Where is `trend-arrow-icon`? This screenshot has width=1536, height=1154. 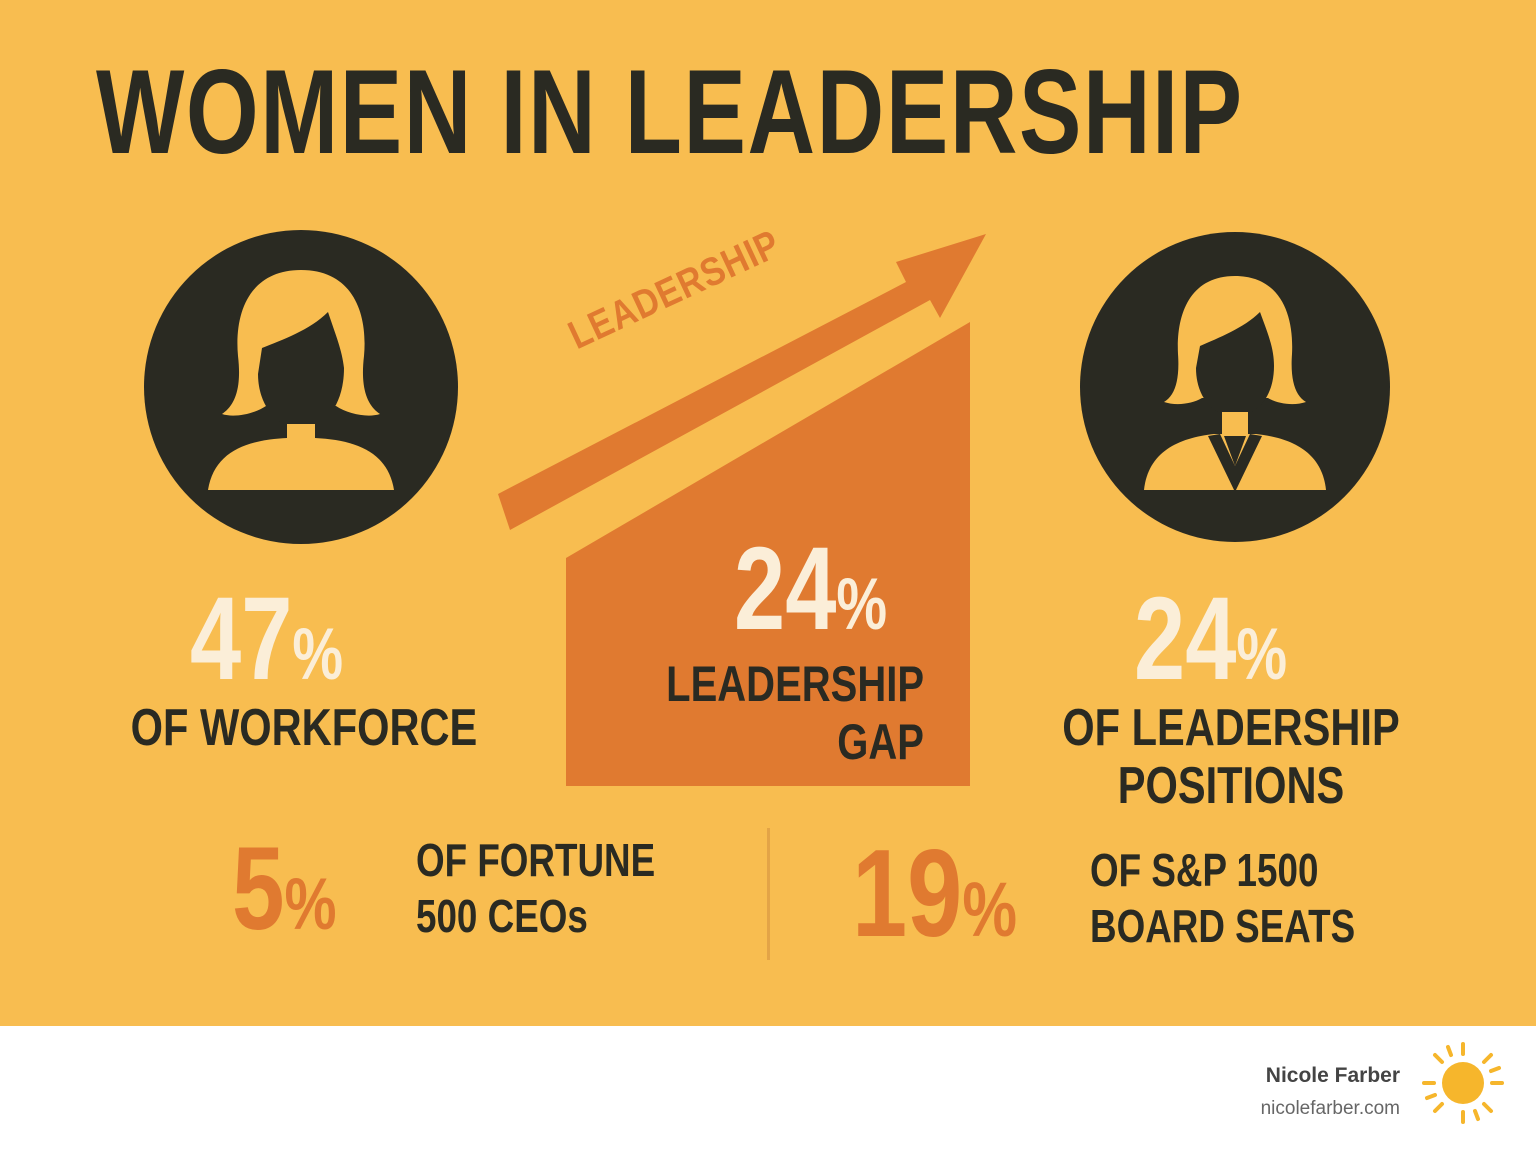
trend-arrow-icon is located at coordinates (742, 382).